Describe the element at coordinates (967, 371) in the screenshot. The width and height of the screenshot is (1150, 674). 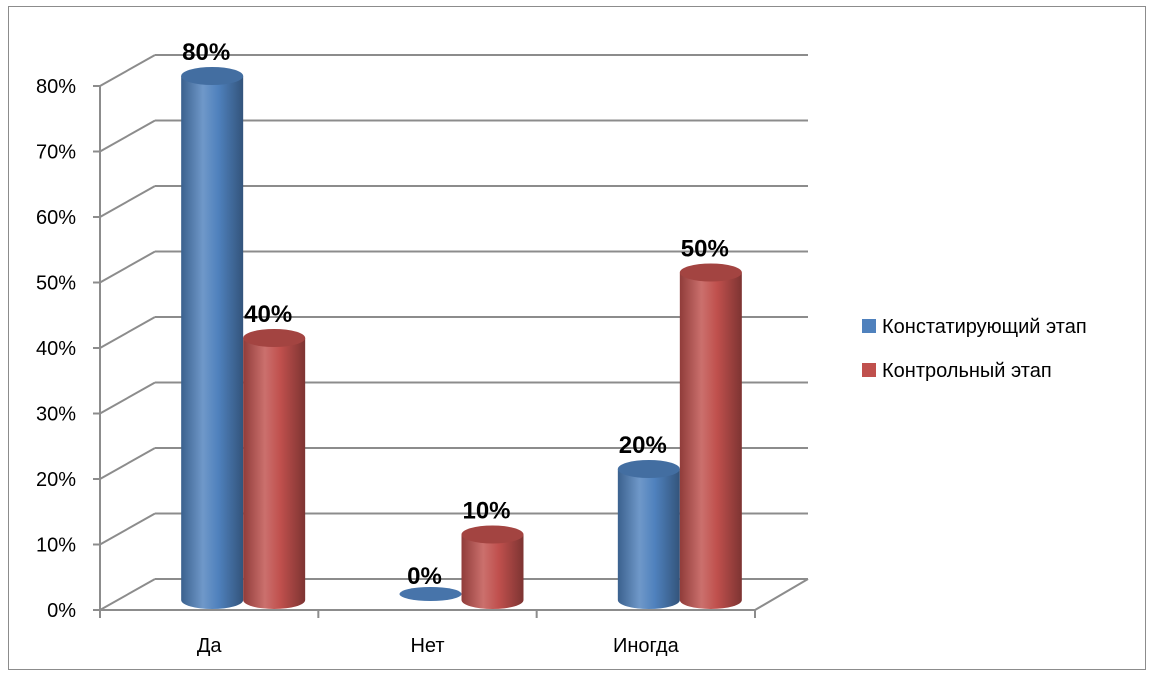
I see `legend-label: Контрольный этап` at that location.